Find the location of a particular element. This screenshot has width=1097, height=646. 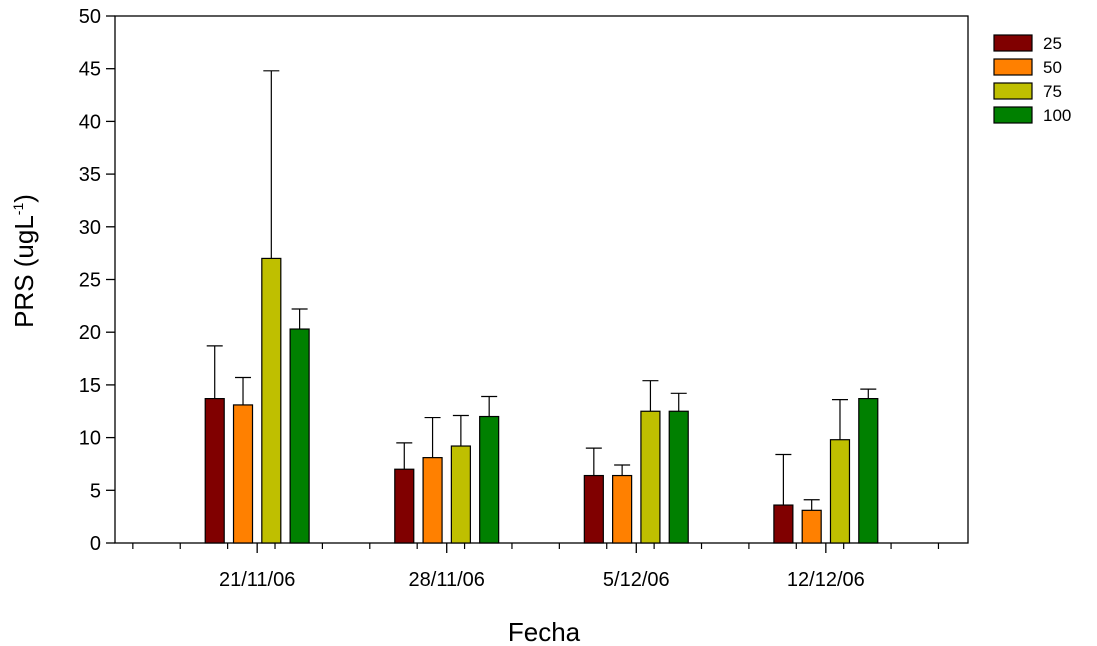

x-tick-label: 21/11/06 is located at coordinates (257, 580).